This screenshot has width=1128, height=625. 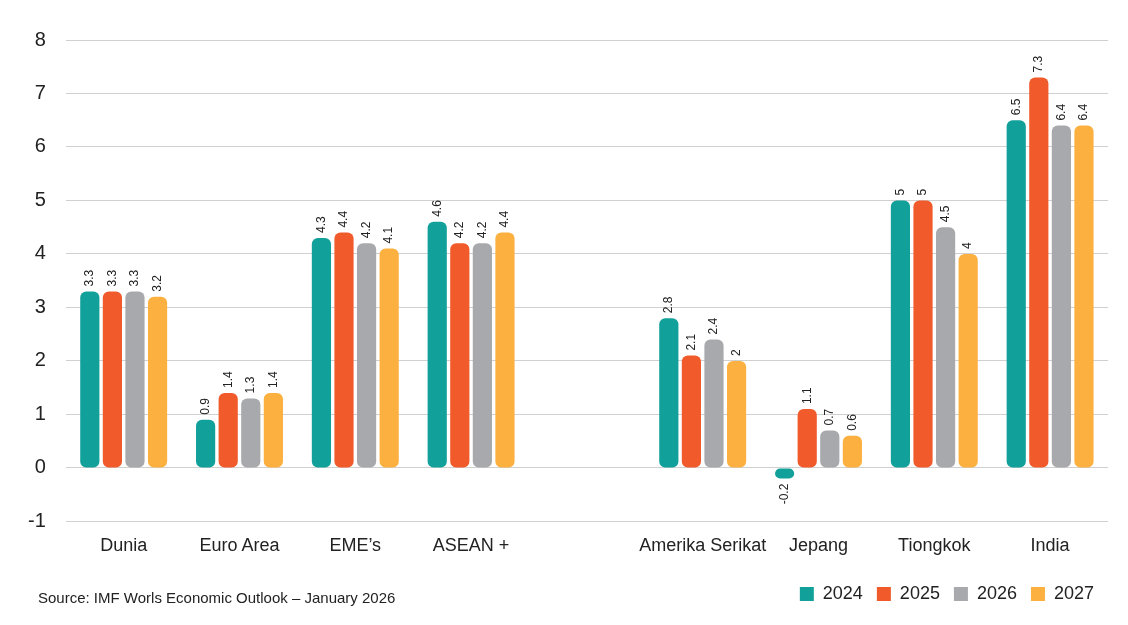 What do you see at coordinates (842, 592) in the screenshot?
I see `legend-label: 2024` at bounding box center [842, 592].